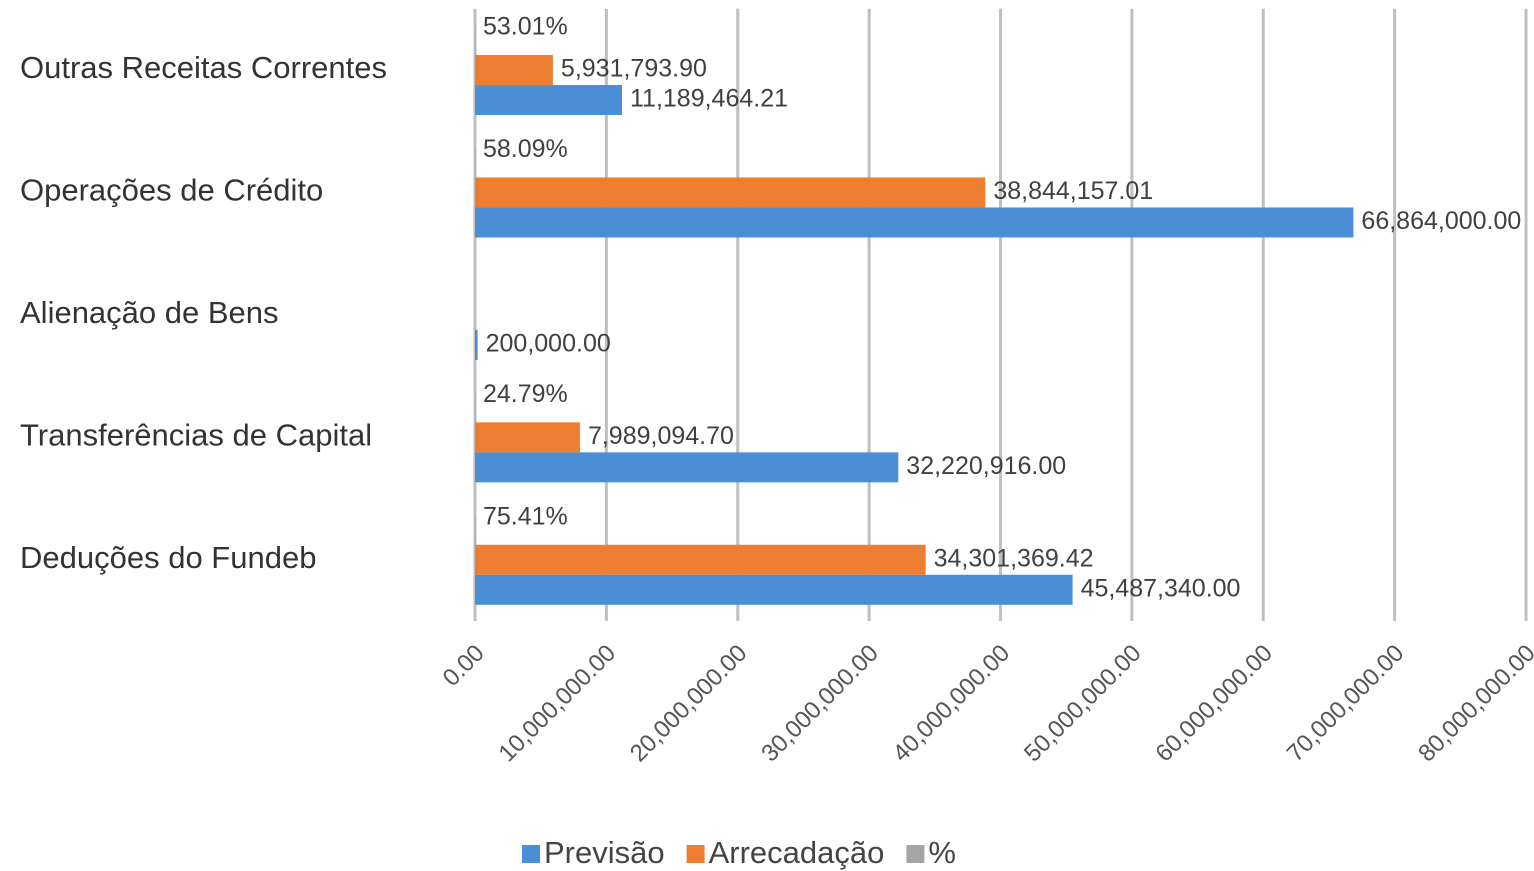 Image resolution: width=1534 pixels, height=871 pixels. I want to click on x-tick-label: 60,000,000.00, so click(1214, 704).